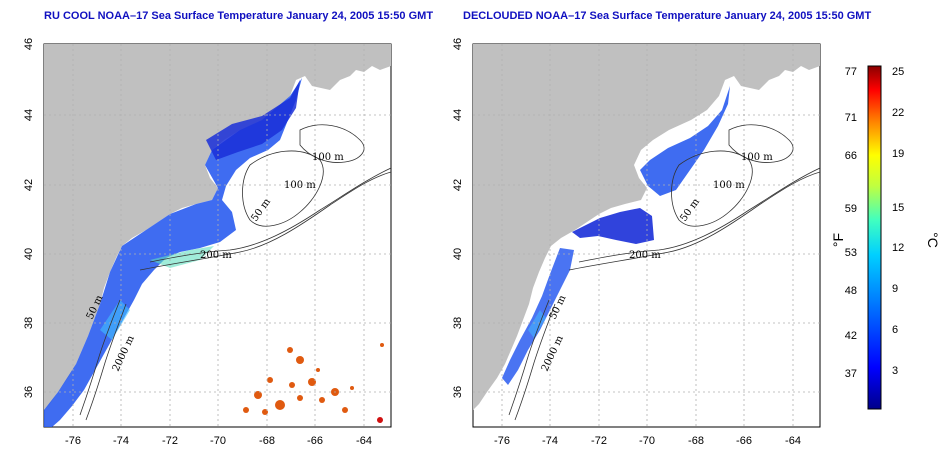  What do you see at coordinates (300, 185) in the screenshot?
I see `left-contour-label-100b: 100 m` at bounding box center [300, 185].